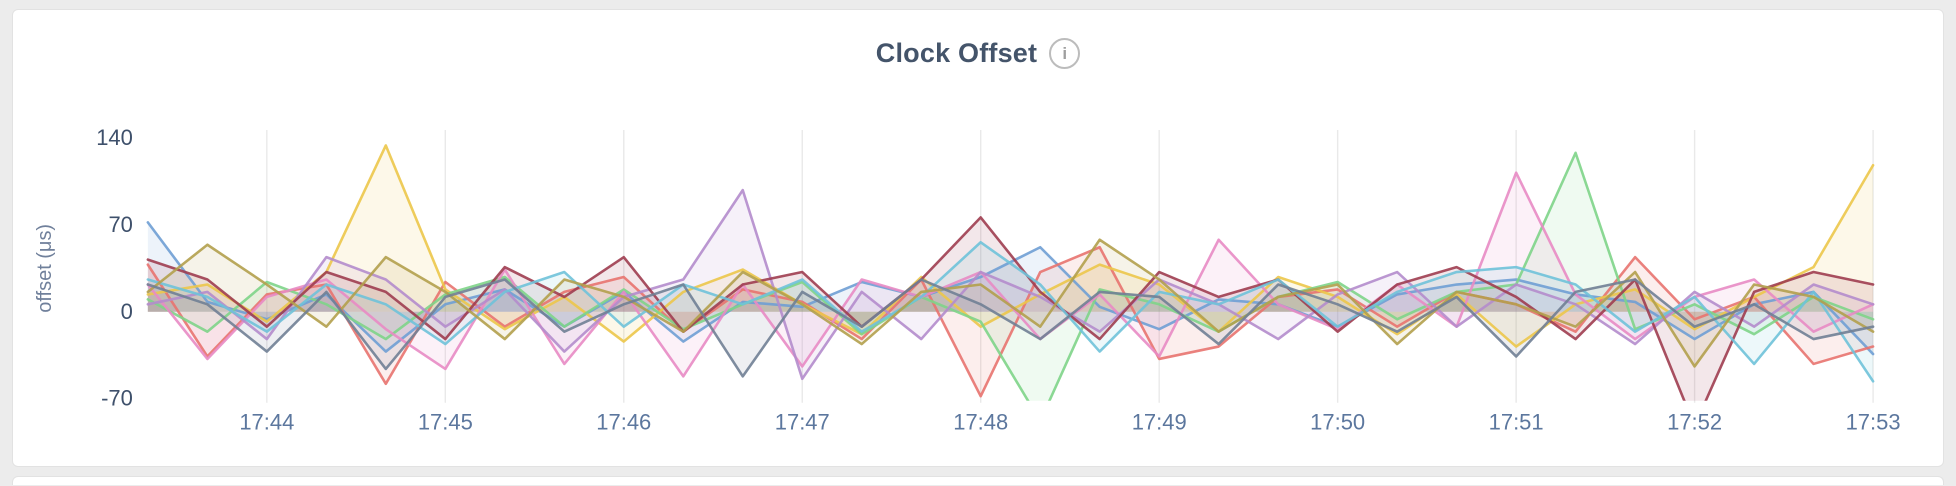 This screenshot has width=1956, height=486. Describe the element at coordinates (114, 137) in the screenshot. I see `y-tick-label: 140` at that location.